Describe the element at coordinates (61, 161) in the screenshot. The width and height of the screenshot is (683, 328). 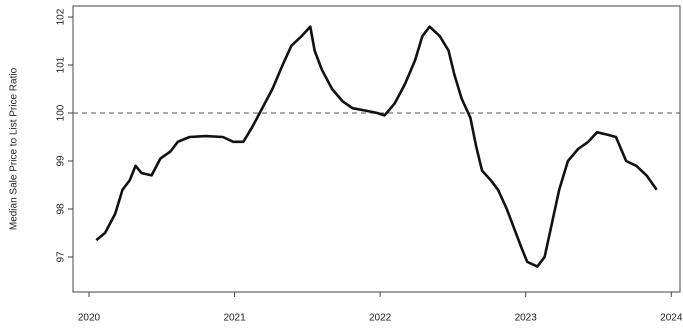
I see `y-tick-label: 99` at that location.